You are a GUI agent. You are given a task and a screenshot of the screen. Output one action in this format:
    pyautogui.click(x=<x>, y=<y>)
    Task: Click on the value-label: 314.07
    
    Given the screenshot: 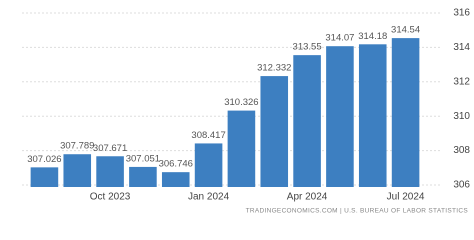 What is the action you would take?
    pyautogui.click(x=339, y=38)
    